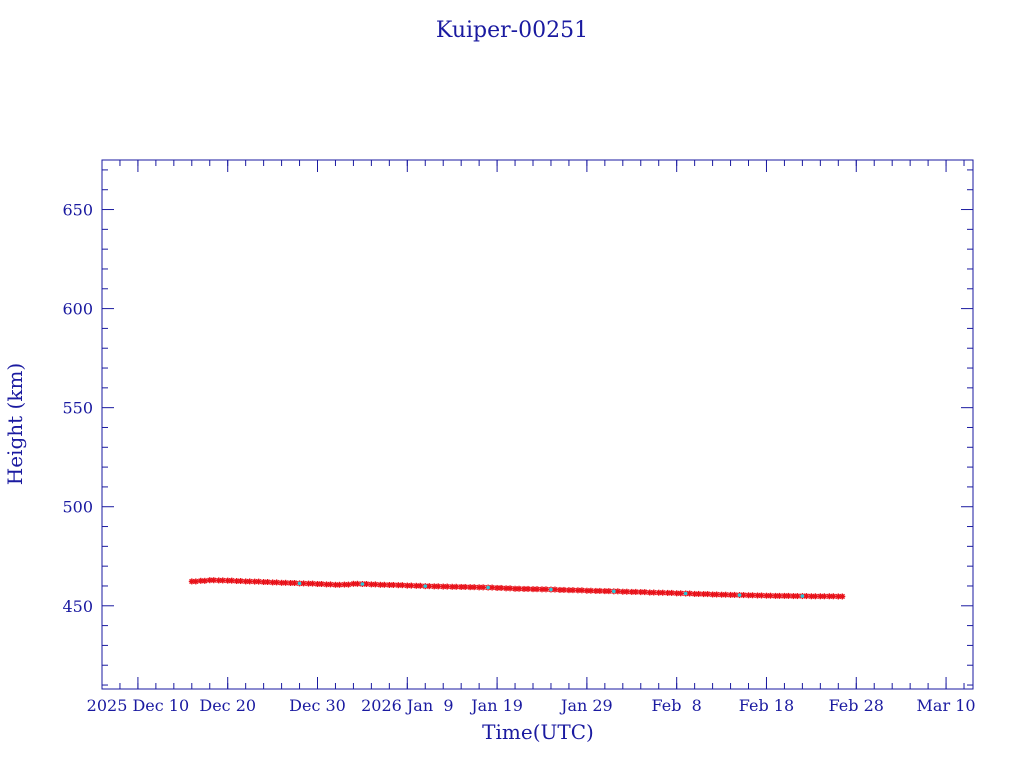 This screenshot has width=1024, height=768. I want to click on x-tick-label: Mar 10, so click(946, 705).